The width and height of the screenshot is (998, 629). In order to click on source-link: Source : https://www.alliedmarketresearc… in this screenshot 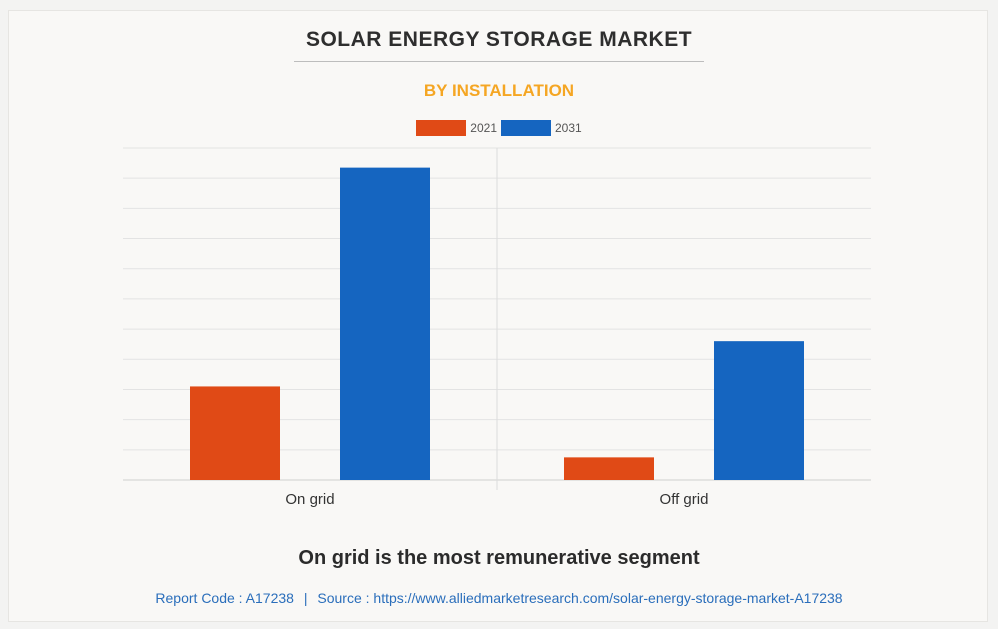, I will do `click(580, 598)`.